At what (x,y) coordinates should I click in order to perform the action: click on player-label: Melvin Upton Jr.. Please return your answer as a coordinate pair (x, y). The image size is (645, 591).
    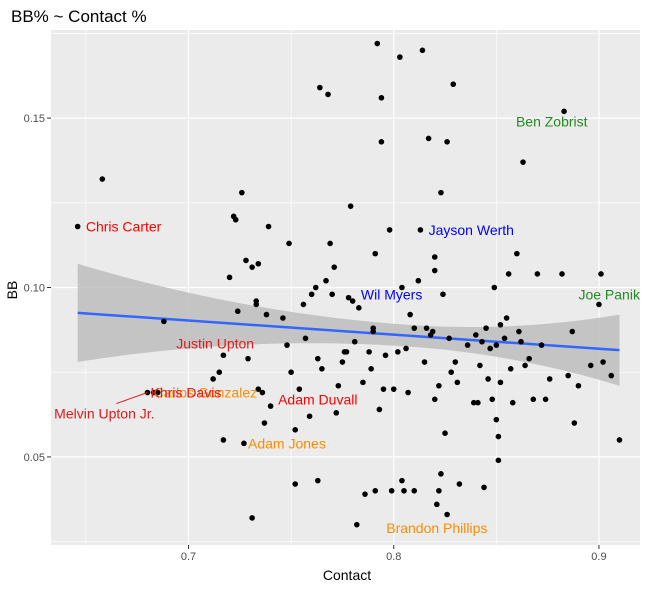
    Looking at the image, I should click on (104, 414).